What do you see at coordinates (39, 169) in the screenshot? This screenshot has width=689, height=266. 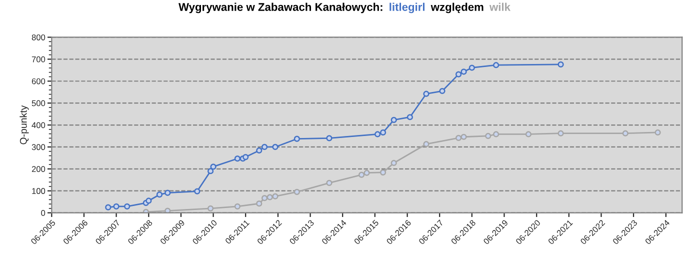 I see `y-tick-label: 200` at bounding box center [39, 169].